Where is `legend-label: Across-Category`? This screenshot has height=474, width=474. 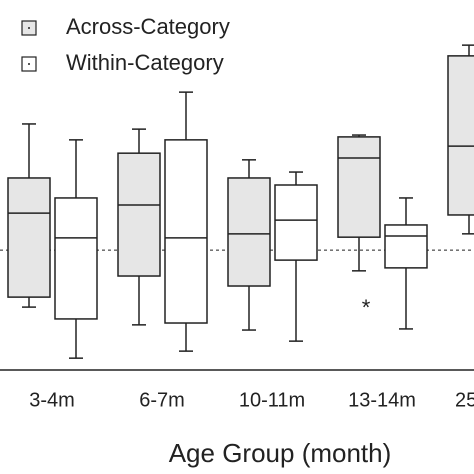
legend-label: Across-Category is located at coordinates (148, 26).